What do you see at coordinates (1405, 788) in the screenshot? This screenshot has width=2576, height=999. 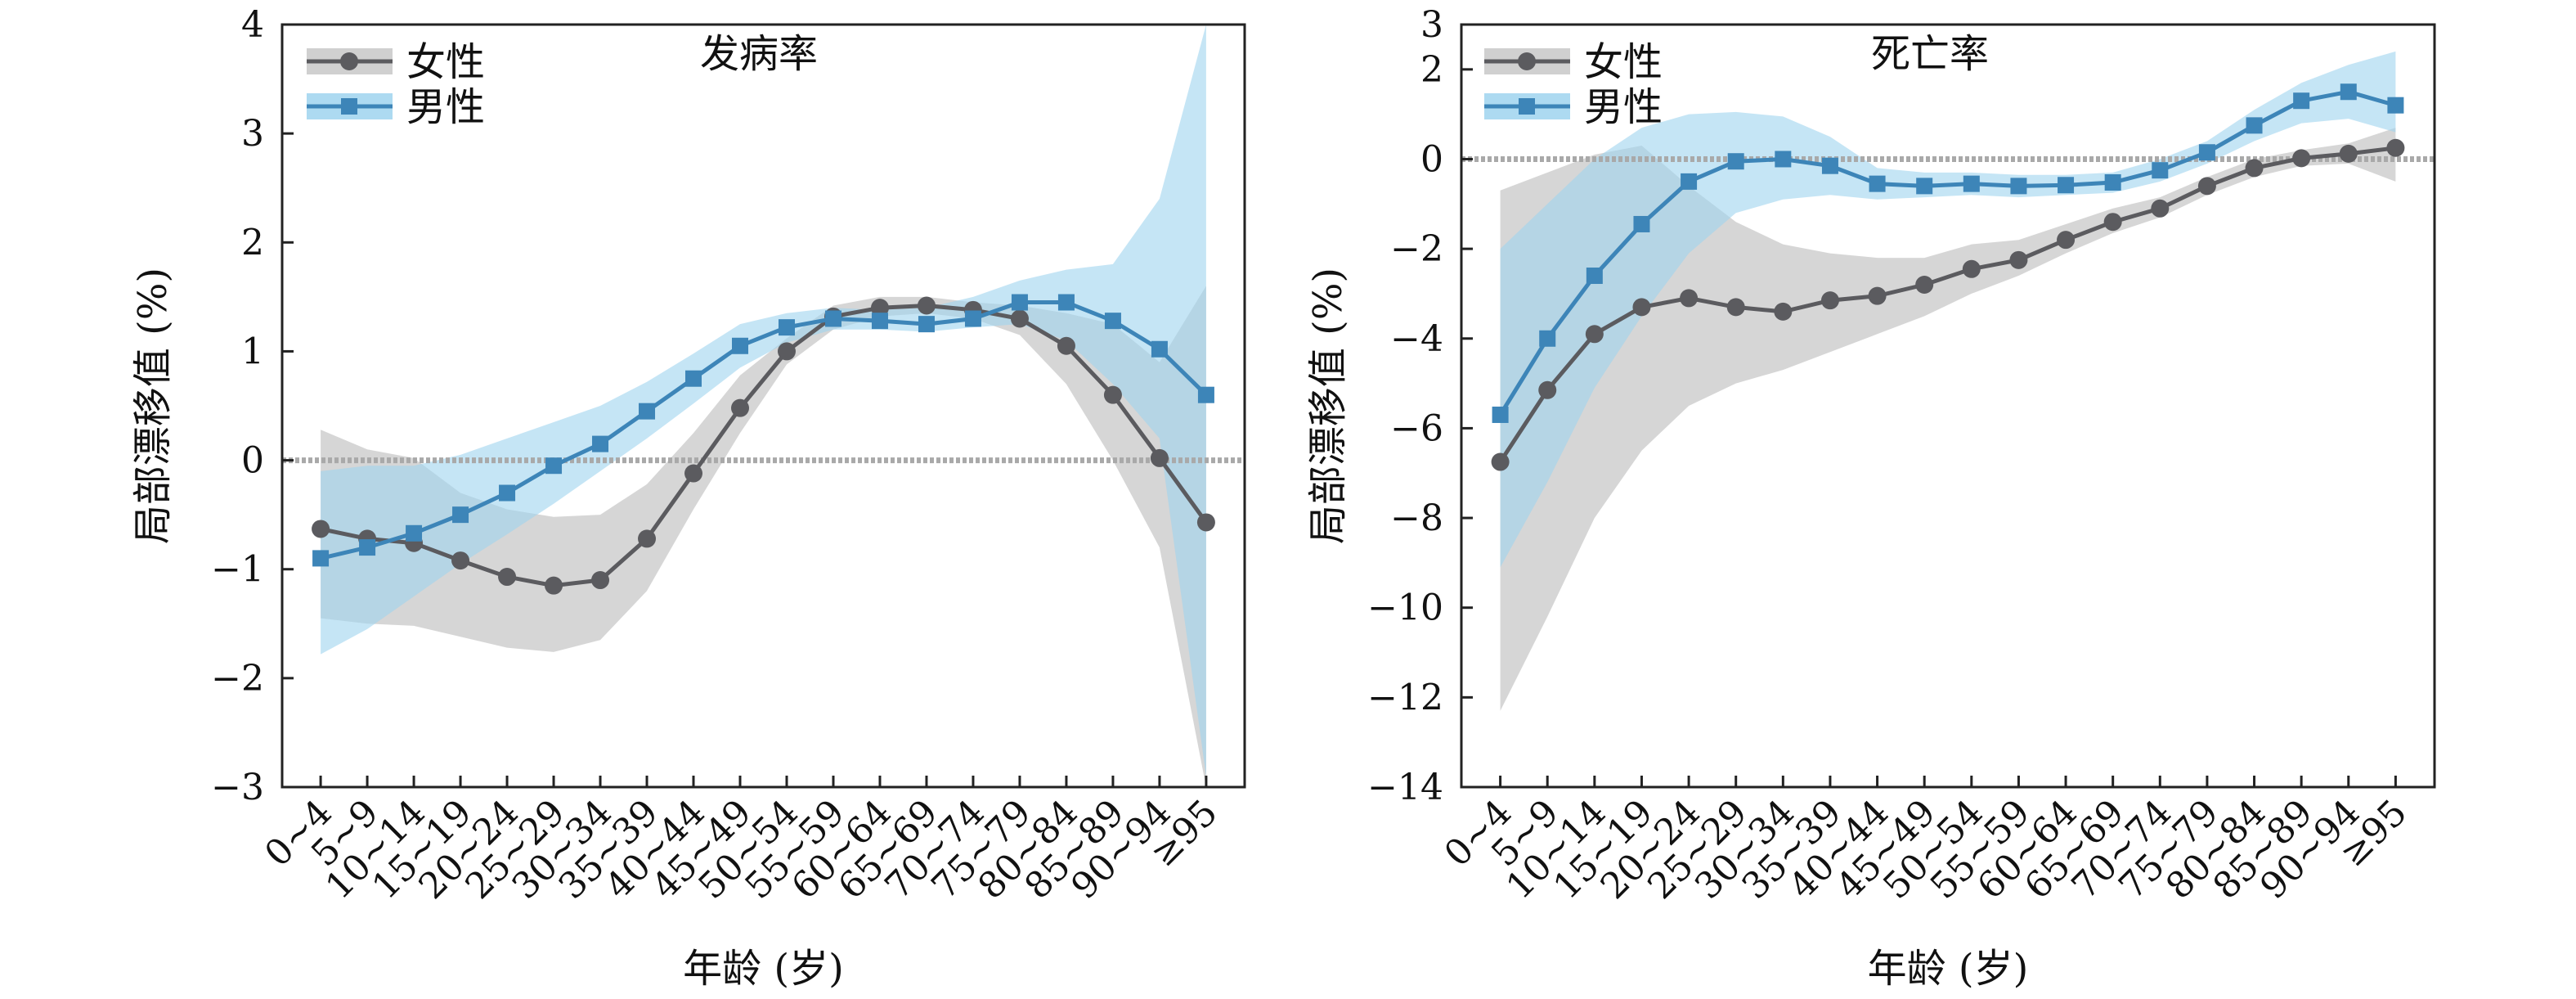 I see `y-tick-label: −14` at bounding box center [1405, 788].